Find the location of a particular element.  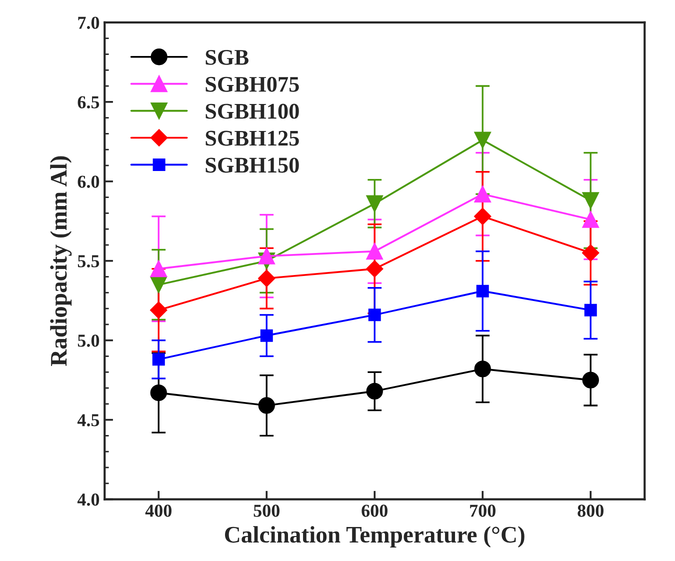

legend-label: SGBH150 is located at coordinates (252, 165).